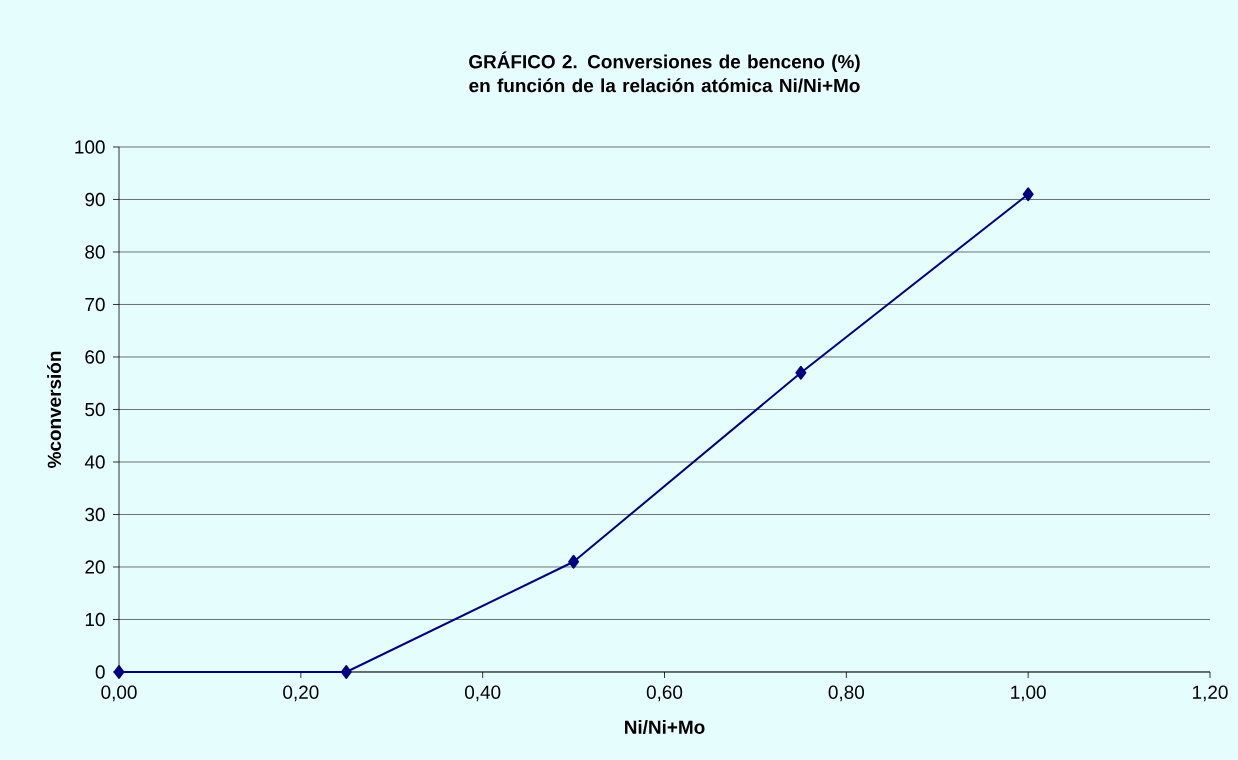 The width and height of the screenshot is (1238, 760). What do you see at coordinates (90, 147) in the screenshot?
I see `y-tick-label: 100` at bounding box center [90, 147].